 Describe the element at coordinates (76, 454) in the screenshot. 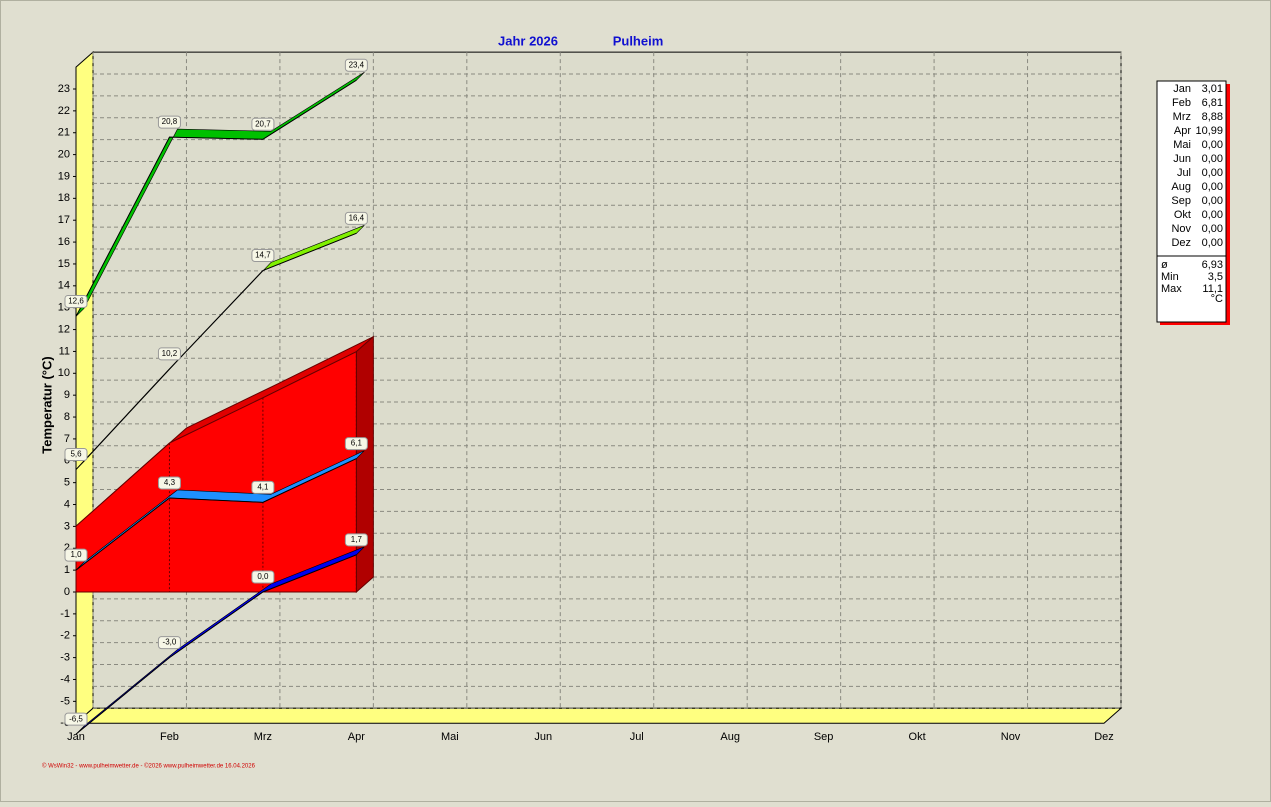

I see `value-label: 5,6` at that location.